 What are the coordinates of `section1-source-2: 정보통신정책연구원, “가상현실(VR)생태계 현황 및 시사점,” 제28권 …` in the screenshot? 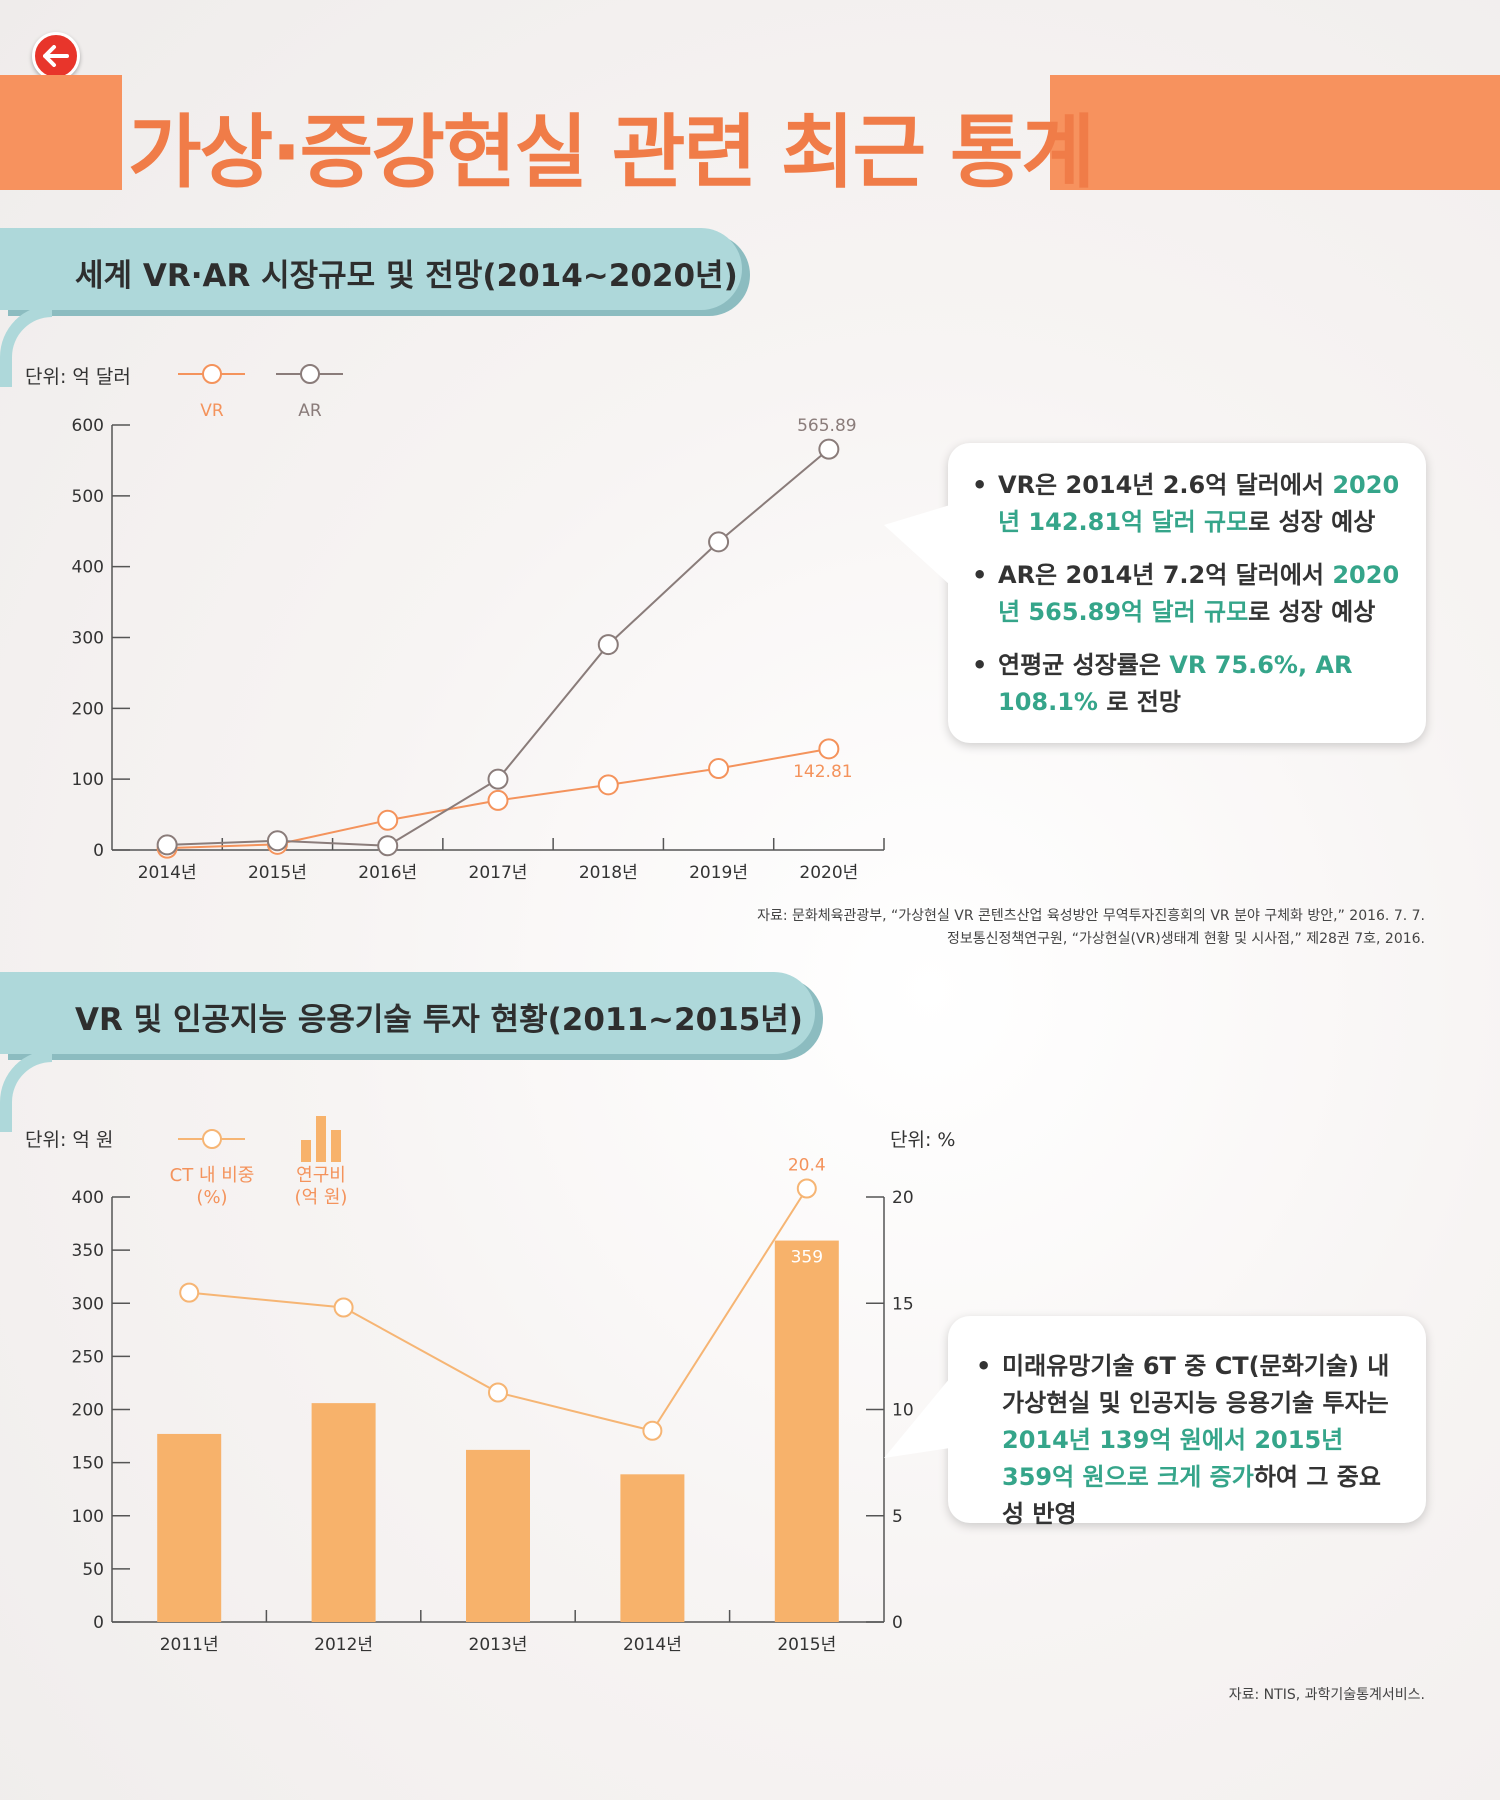 It's located at (1185, 939).